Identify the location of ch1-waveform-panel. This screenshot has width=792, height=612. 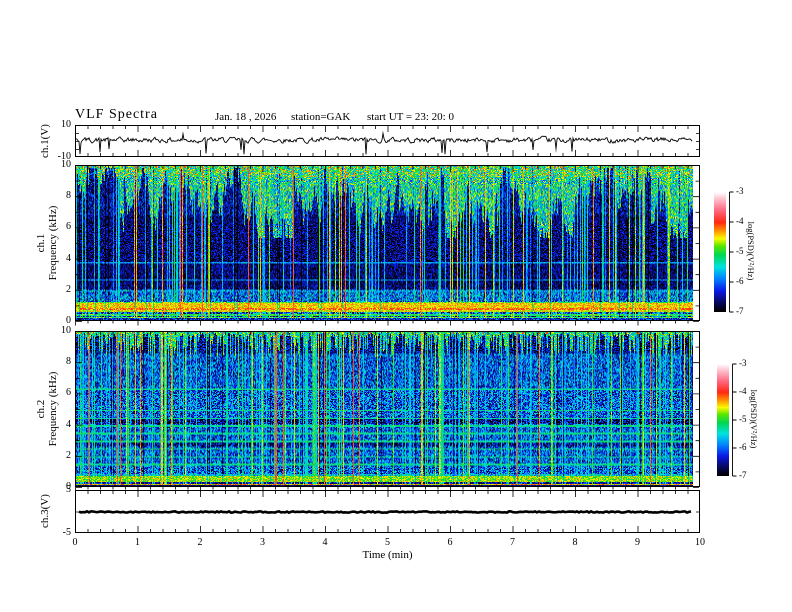
(387, 142).